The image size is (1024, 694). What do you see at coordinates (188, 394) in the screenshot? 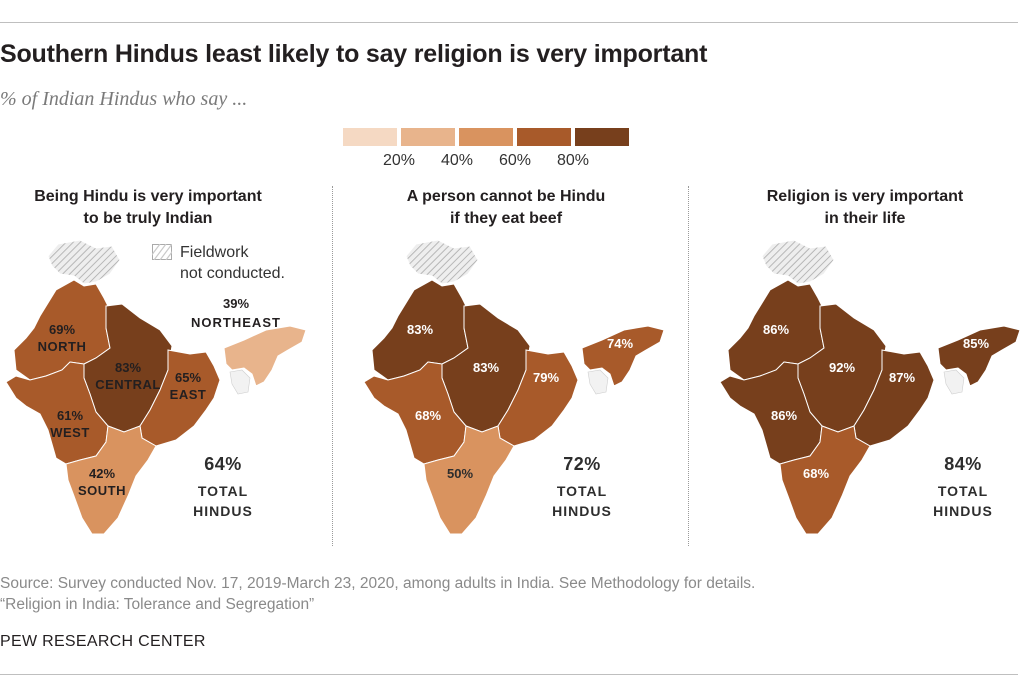
I see `label-east-name: EAST` at bounding box center [188, 394].